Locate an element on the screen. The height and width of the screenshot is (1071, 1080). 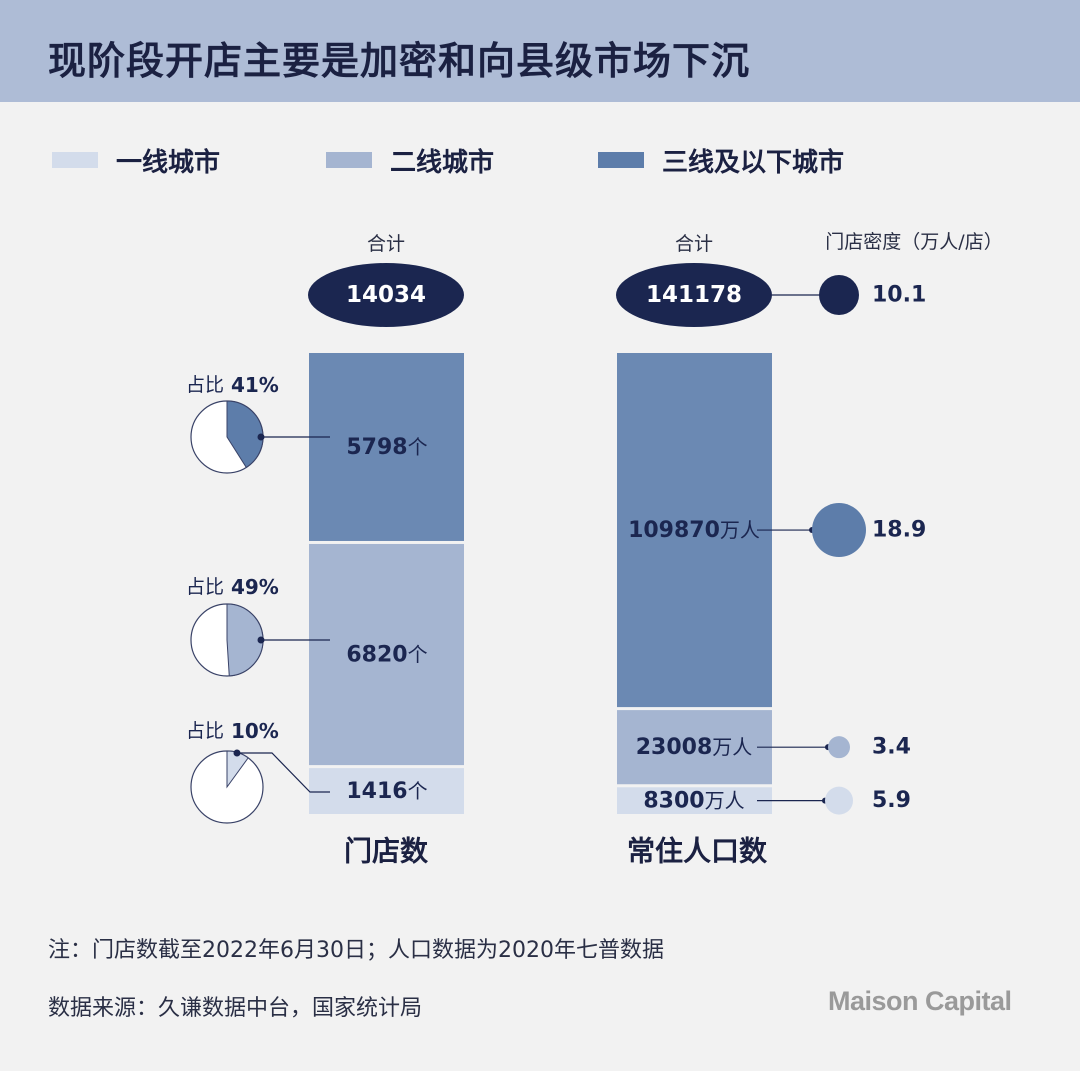
population-bar-tier1 is located at coordinates (694, 800).